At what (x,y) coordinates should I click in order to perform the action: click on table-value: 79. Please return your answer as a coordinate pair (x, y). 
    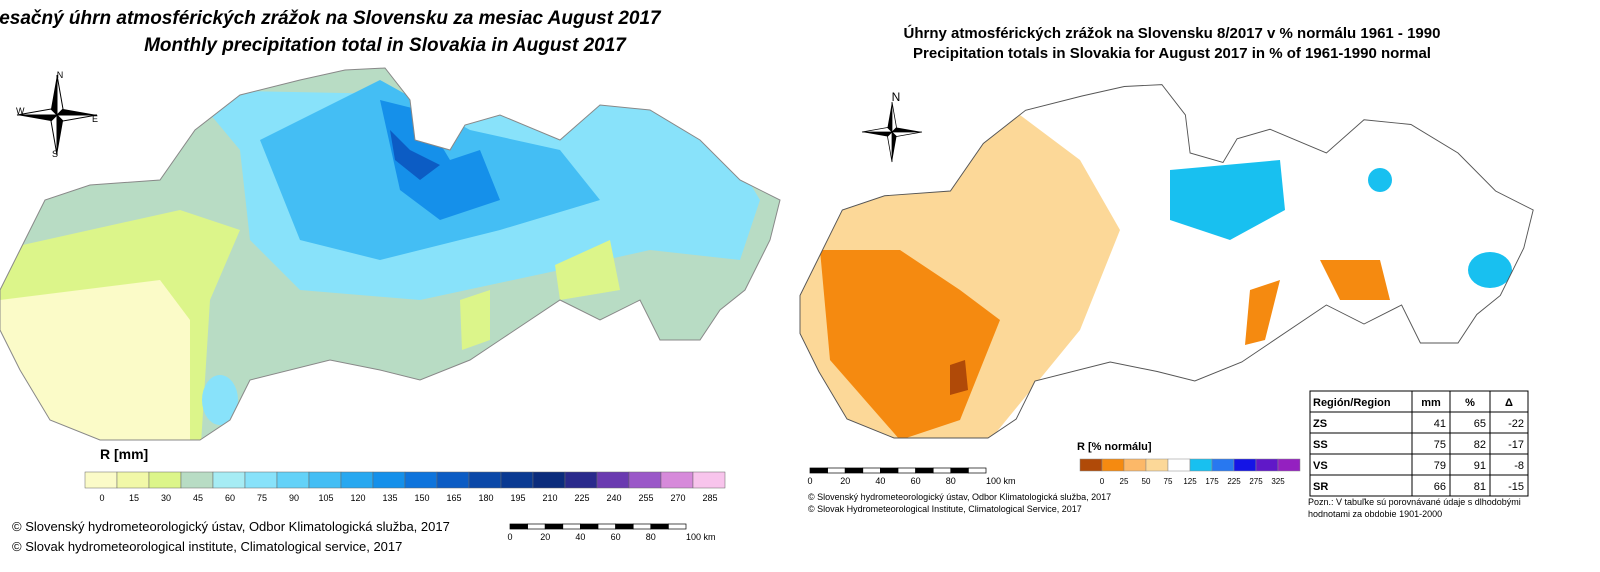
    Looking at the image, I should click on (1440, 466).